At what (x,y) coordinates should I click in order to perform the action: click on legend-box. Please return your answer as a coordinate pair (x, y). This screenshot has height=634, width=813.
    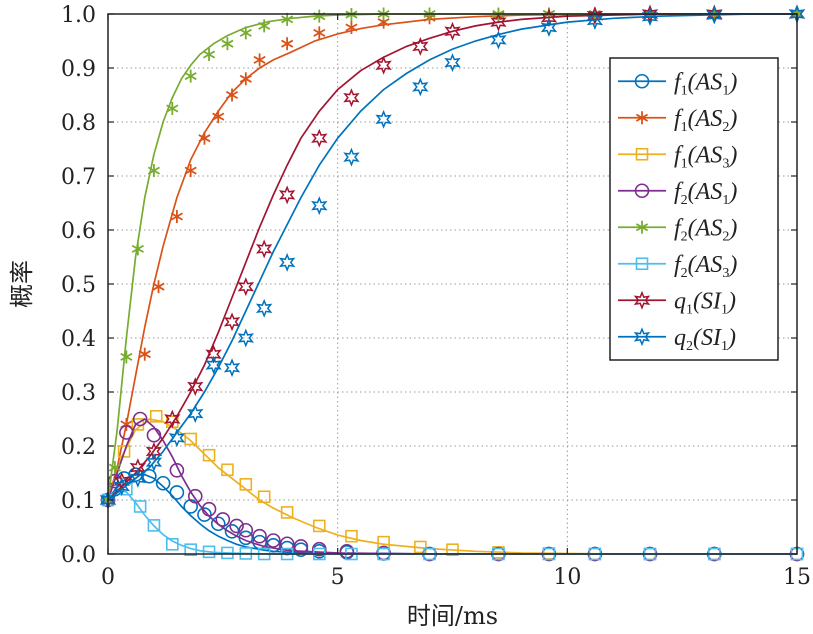
    Looking at the image, I should click on (694, 209).